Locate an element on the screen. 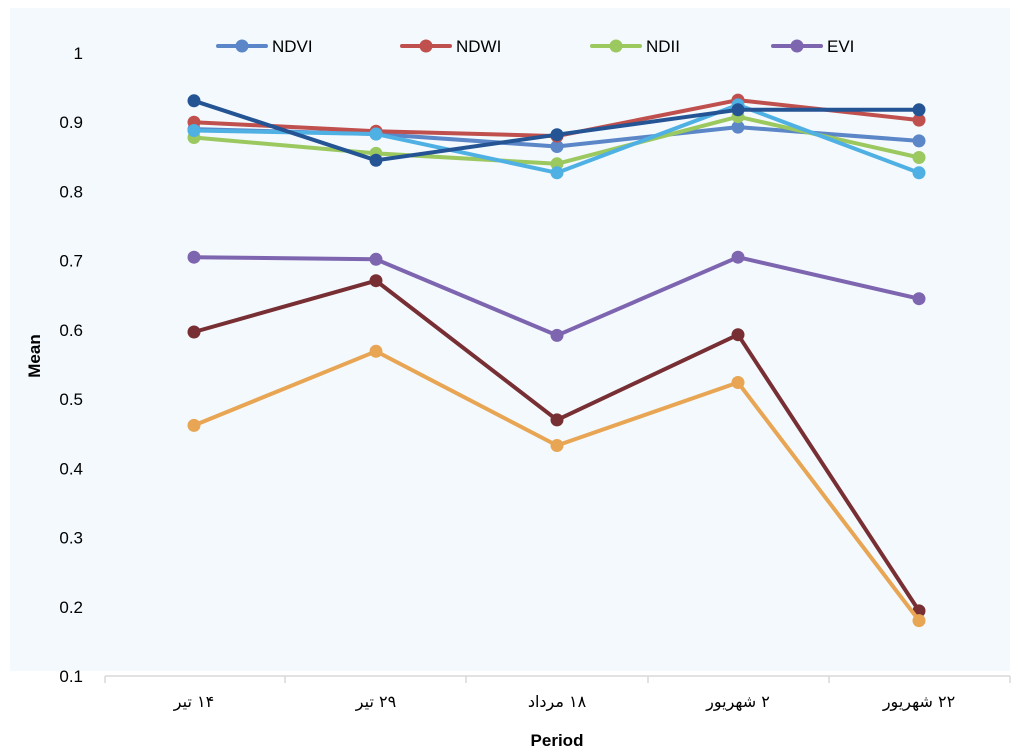  x-tick-label: ۲۹ تیر is located at coordinates (375, 702).